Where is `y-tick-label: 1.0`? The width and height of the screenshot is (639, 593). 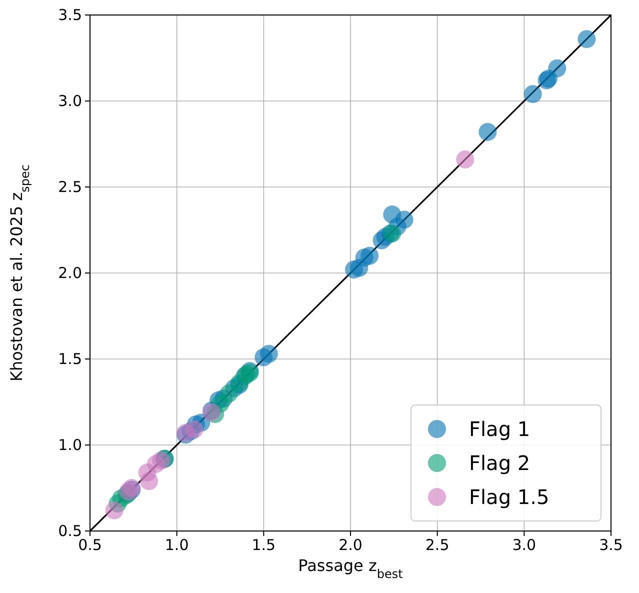
y-tick-label: 1.0 is located at coordinates (70, 445).